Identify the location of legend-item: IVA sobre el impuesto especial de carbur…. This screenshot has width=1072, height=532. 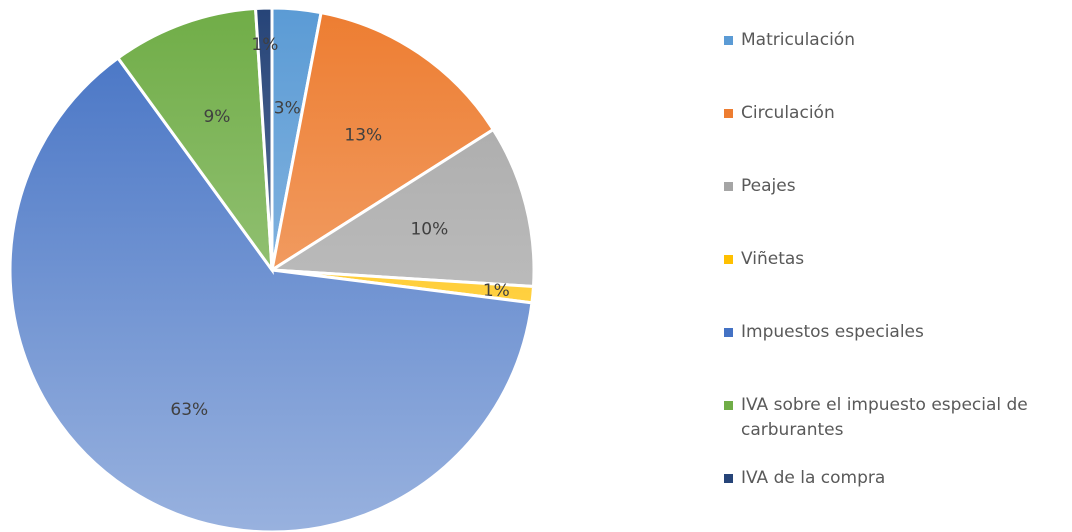
(894, 418).